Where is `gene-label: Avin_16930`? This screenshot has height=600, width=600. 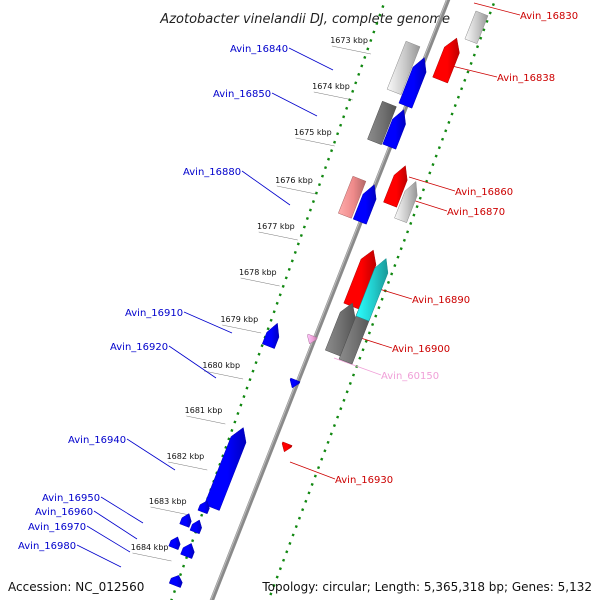
gene-label: Avin_16930 is located at coordinates (364, 480).